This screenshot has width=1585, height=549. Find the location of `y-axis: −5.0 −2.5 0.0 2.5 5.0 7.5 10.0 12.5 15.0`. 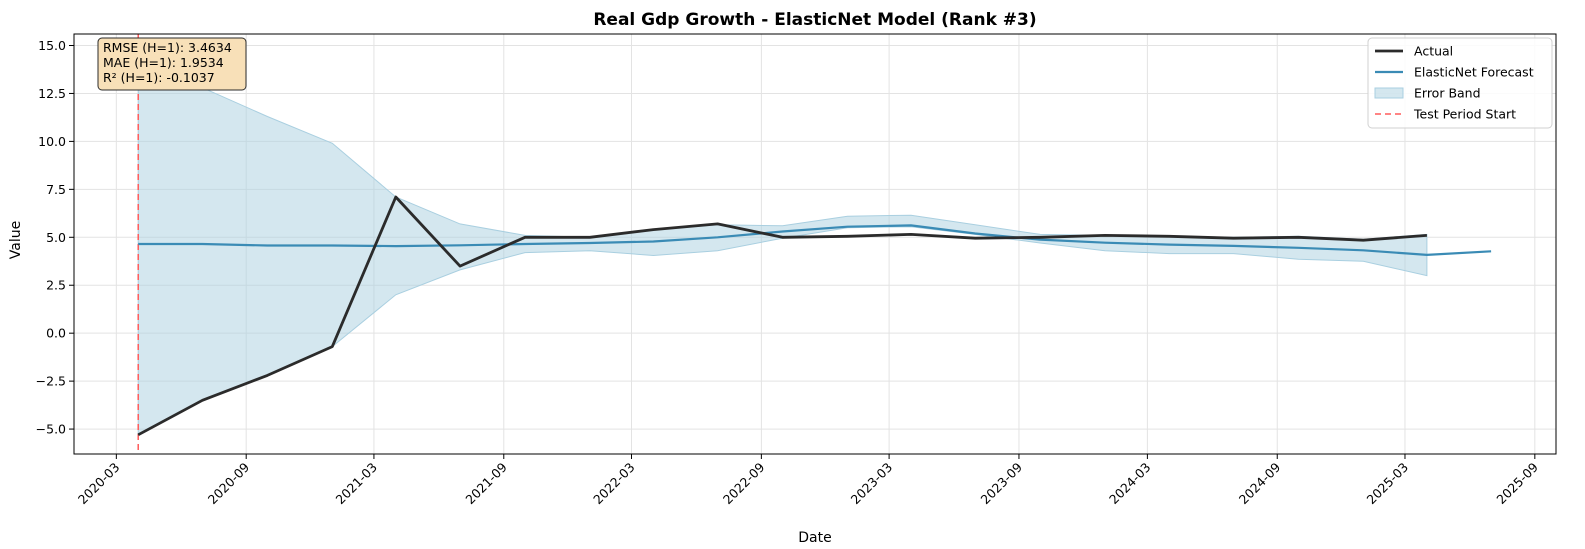

y-axis: −5.0 −2.5 0.0 2.5 5.0 7.5 10.0 12.5 15.0 is located at coordinates (55, 237).